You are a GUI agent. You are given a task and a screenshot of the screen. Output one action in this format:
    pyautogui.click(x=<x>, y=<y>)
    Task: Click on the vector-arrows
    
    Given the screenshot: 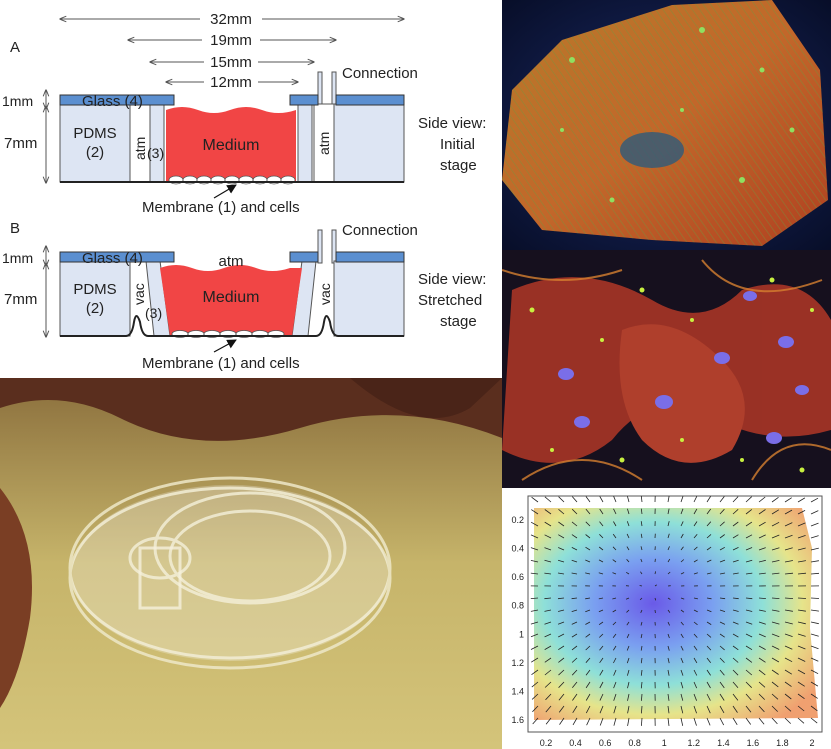 What is the action you would take?
    pyautogui.click(x=675, y=611)
    